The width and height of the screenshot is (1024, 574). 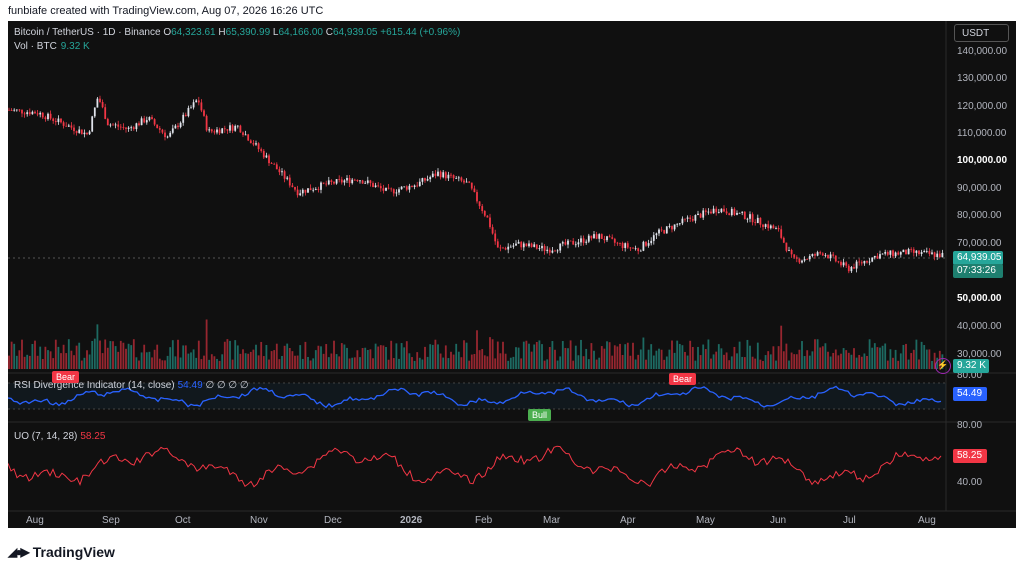 I want to click on currency-button: USDT, so click(x=981, y=33).